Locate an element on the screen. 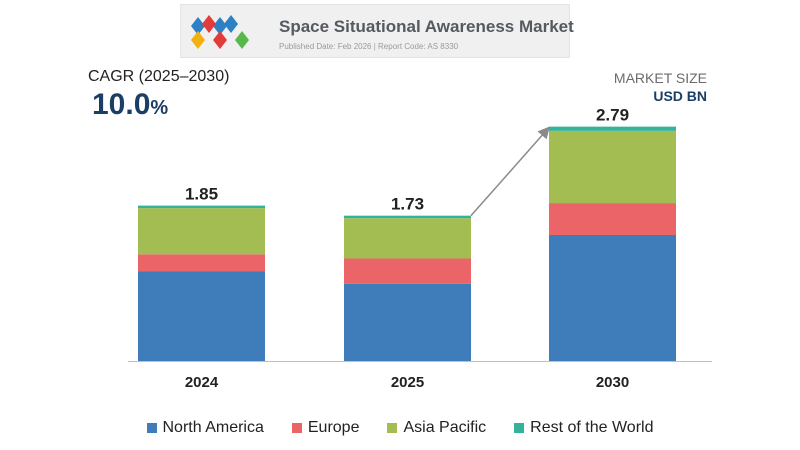 The width and height of the screenshot is (800, 450). market-size-unit: USD BN is located at coordinates (680, 96).